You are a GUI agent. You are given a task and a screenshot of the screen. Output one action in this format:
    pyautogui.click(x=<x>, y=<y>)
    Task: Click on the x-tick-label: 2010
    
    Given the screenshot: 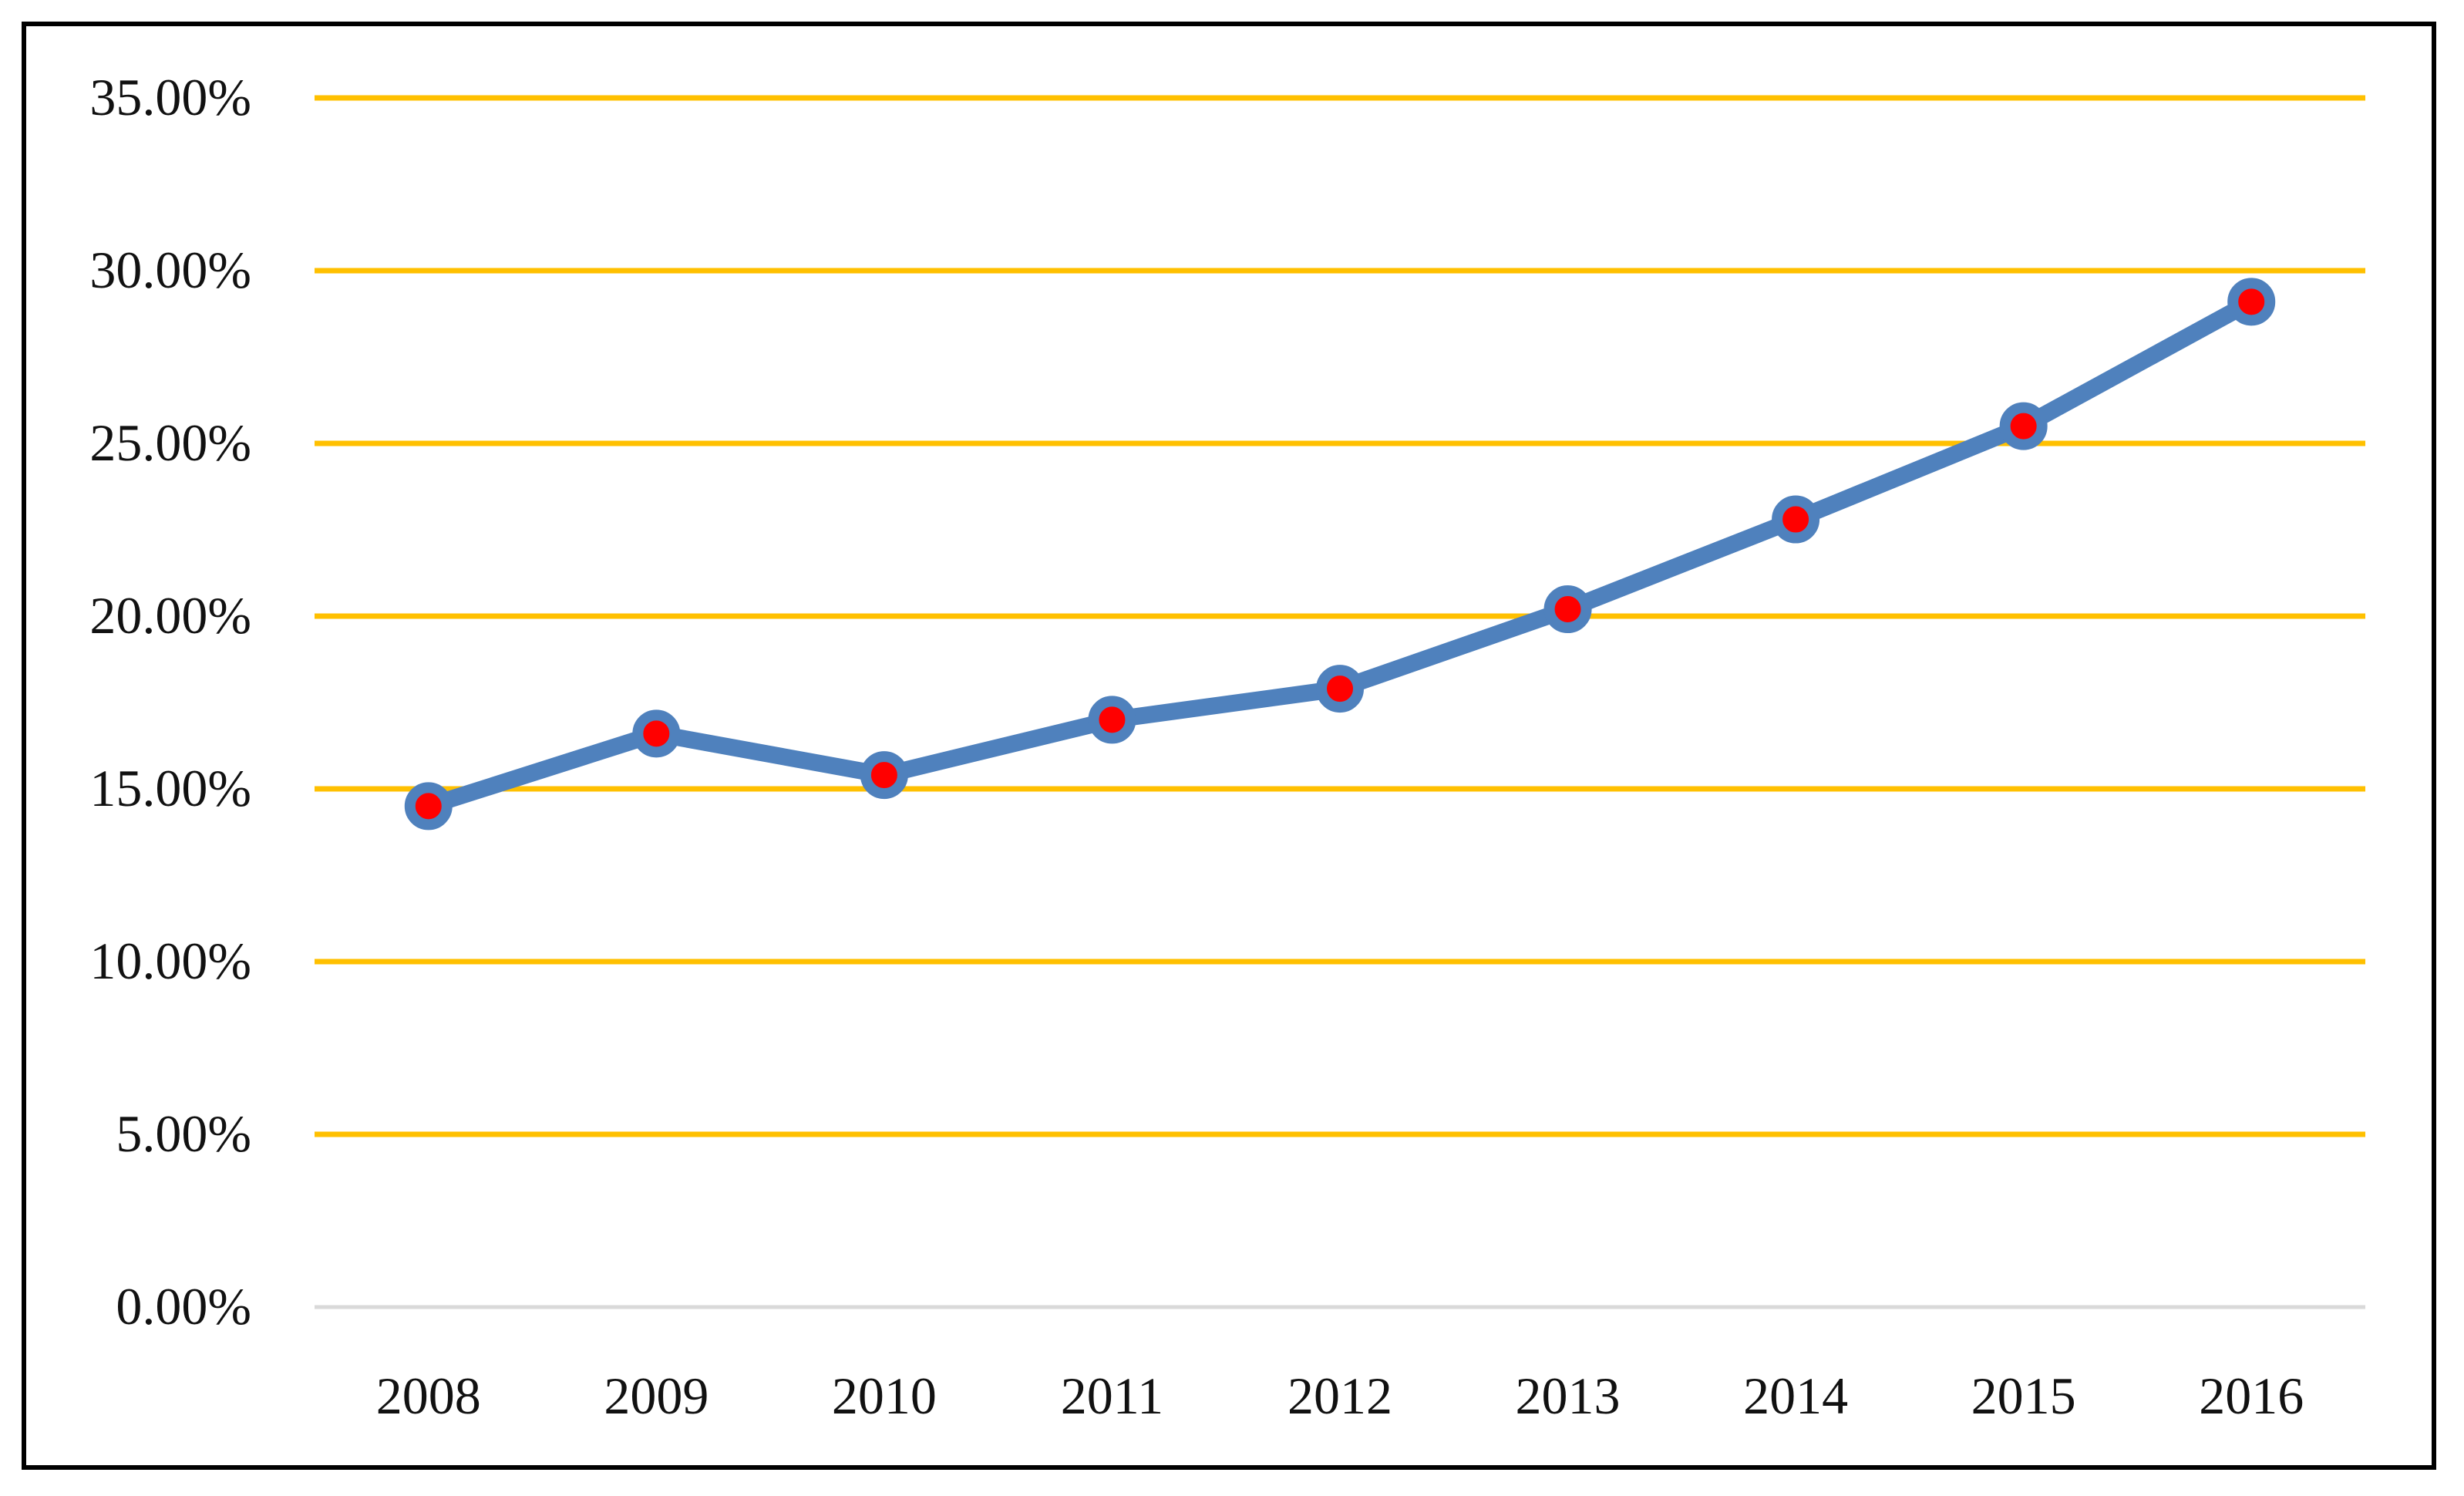 What is the action you would take?
    pyautogui.click(x=884, y=1396)
    